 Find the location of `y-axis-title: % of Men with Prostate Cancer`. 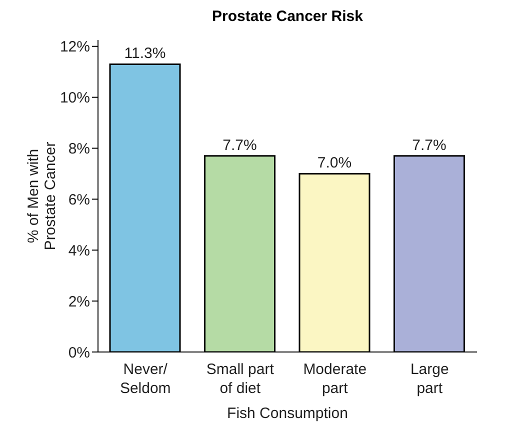

y-axis-title: % of Men with Prostate Cancer is located at coordinates (42, 196).